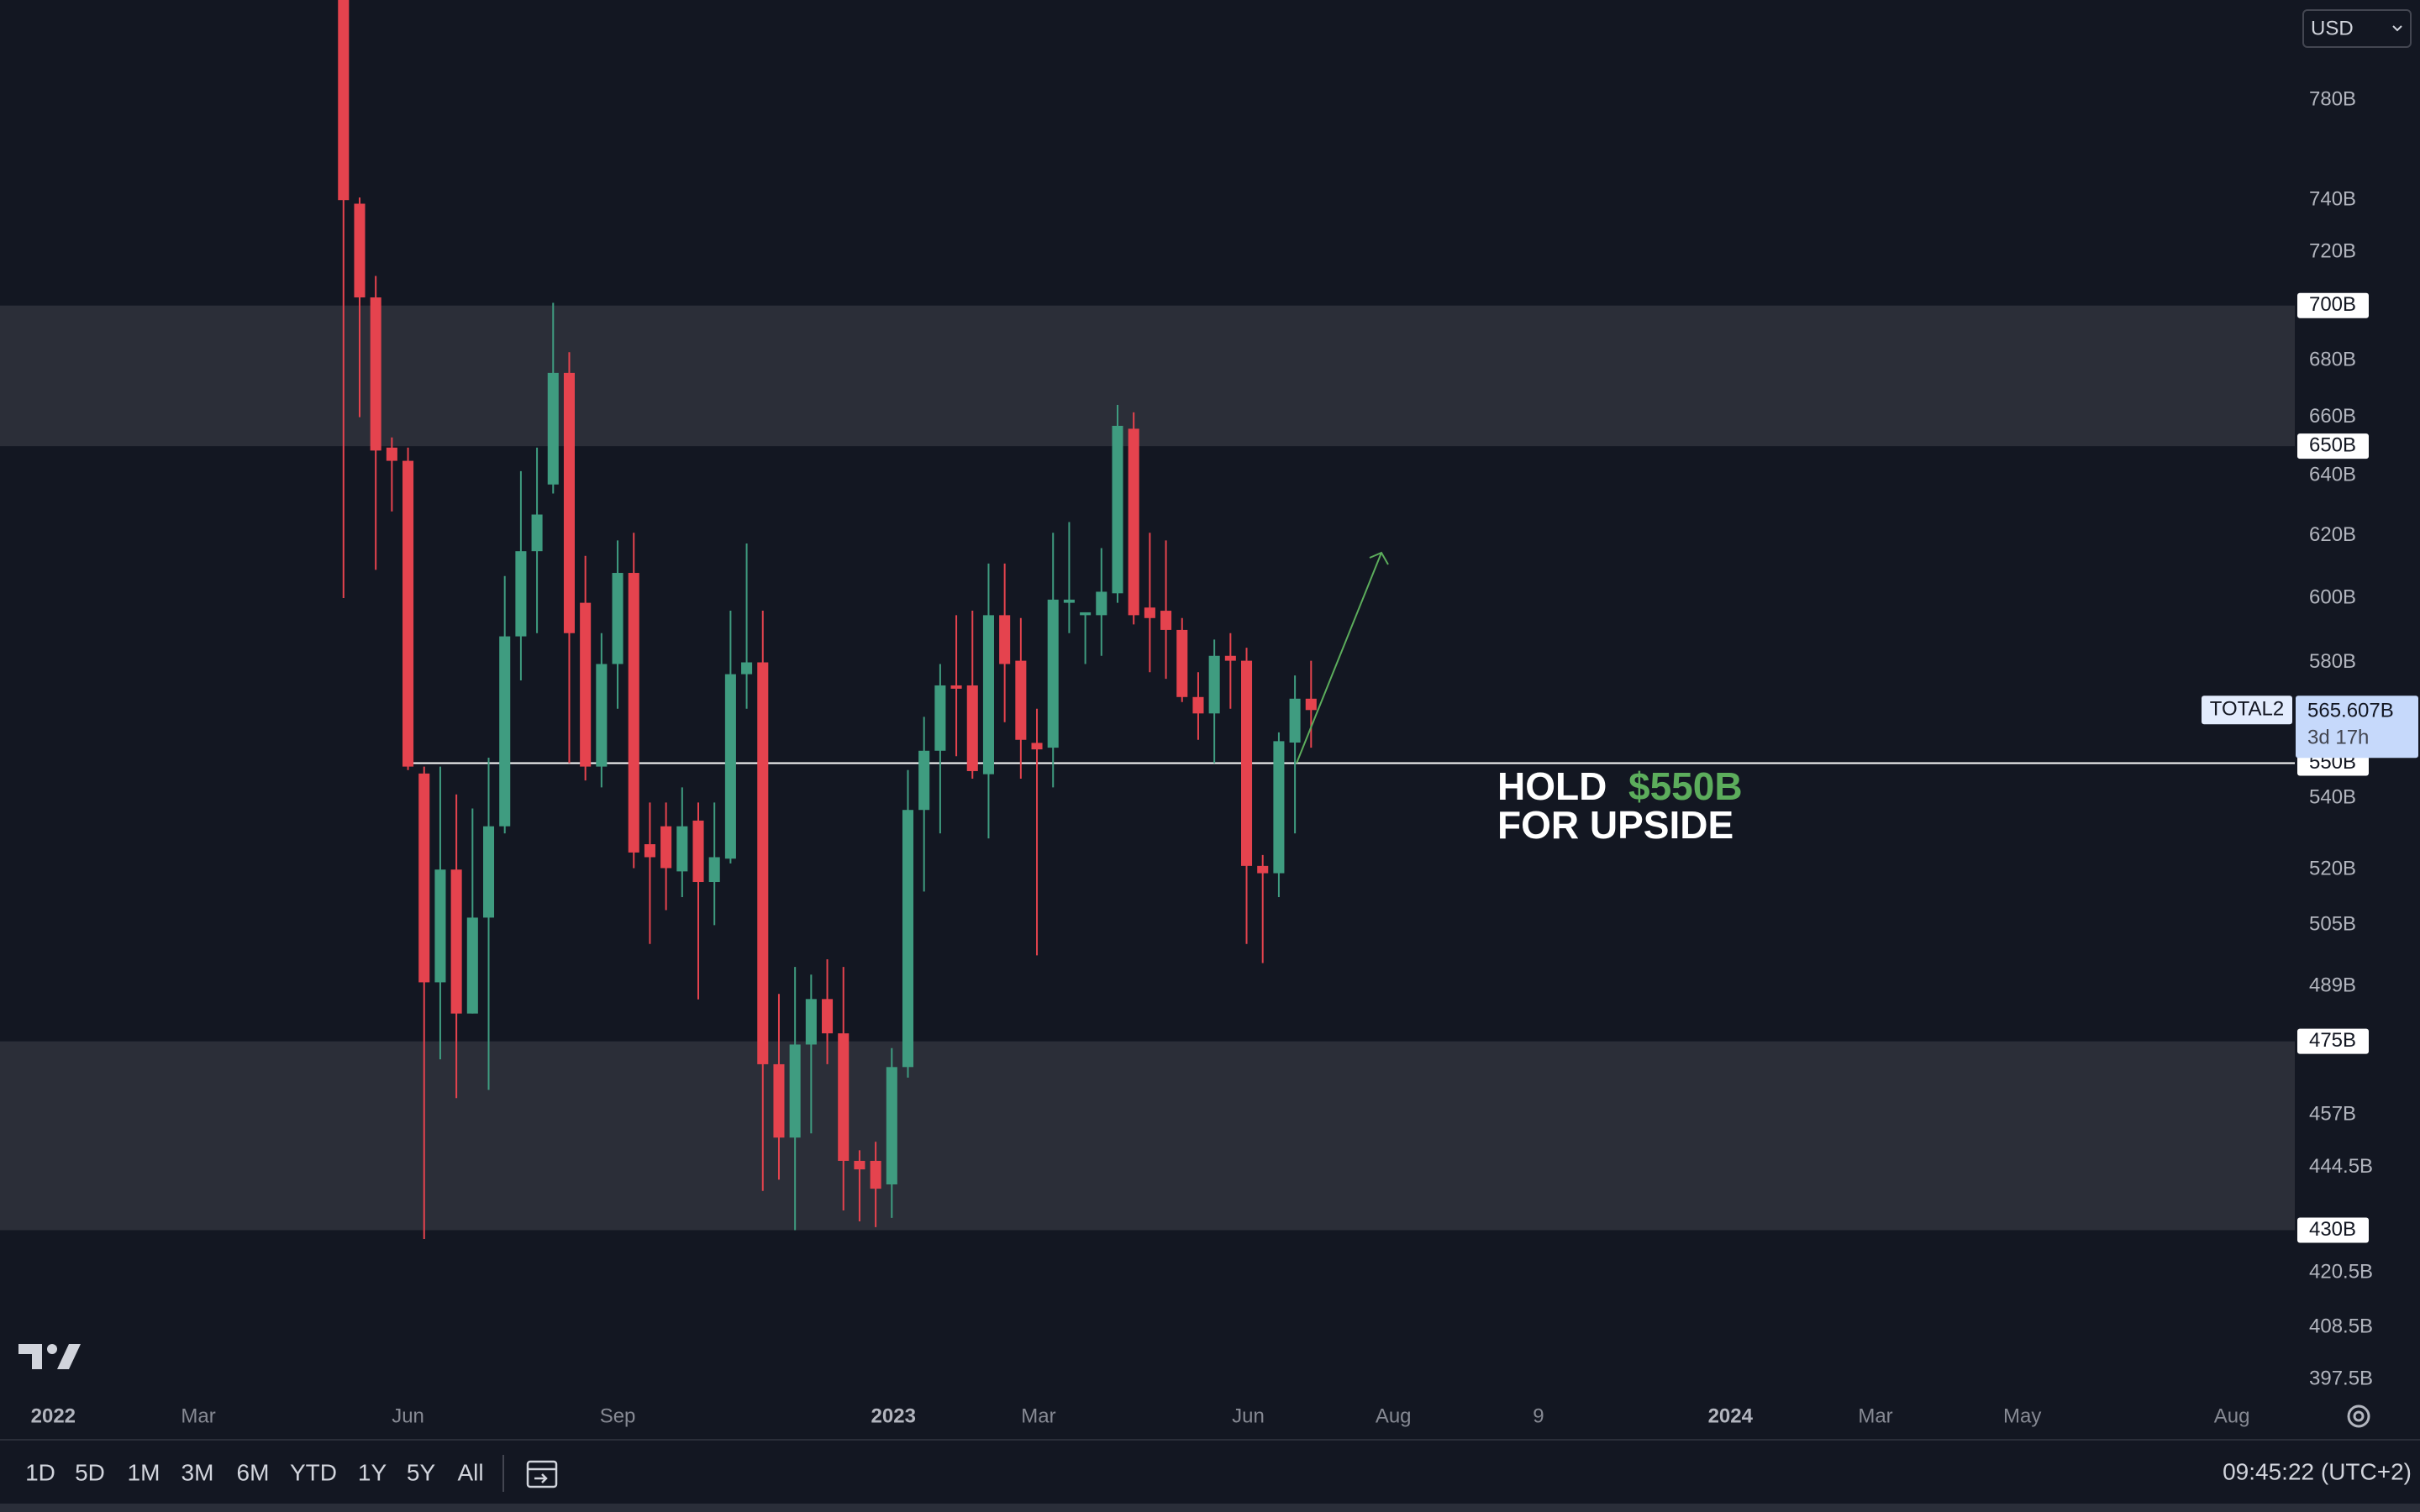 This screenshot has width=2420, height=1512. Describe the element at coordinates (408, 1415) in the screenshot. I see `x-tick-label: Jun` at that location.